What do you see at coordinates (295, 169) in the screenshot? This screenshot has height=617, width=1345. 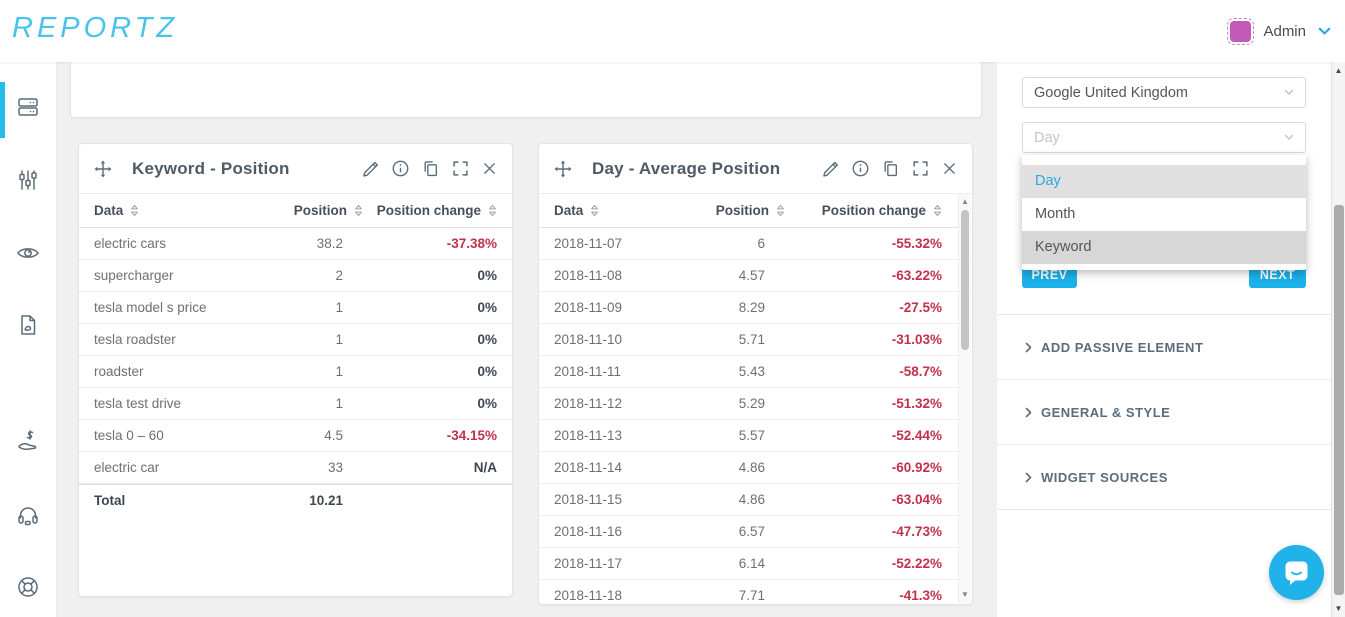 I see `widget-header: Keyword - Position` at bounding box center [295, 169].